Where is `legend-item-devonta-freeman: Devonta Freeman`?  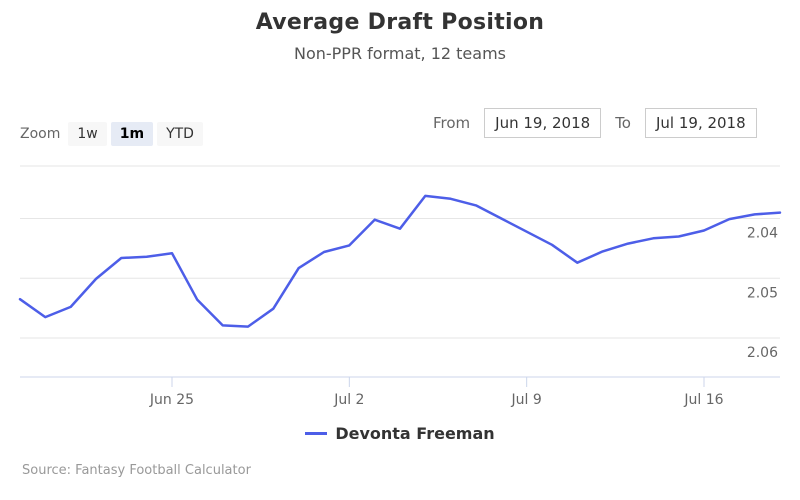 legend-item-devonta-freeman: Devonta Freeman is located at coordinates (415, 433).